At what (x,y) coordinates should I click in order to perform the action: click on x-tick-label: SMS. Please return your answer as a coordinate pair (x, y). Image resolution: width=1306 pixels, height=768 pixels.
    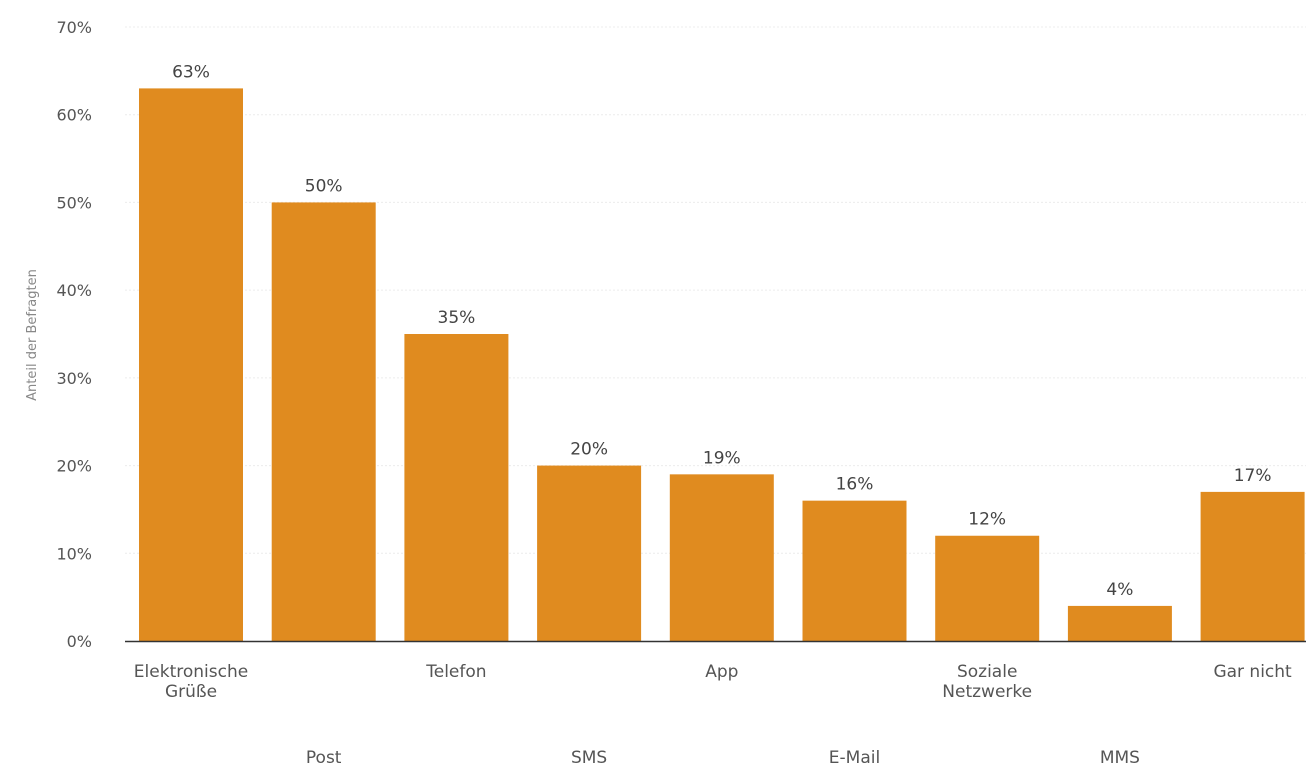
    Looking at the image, I should click on (589, 758).